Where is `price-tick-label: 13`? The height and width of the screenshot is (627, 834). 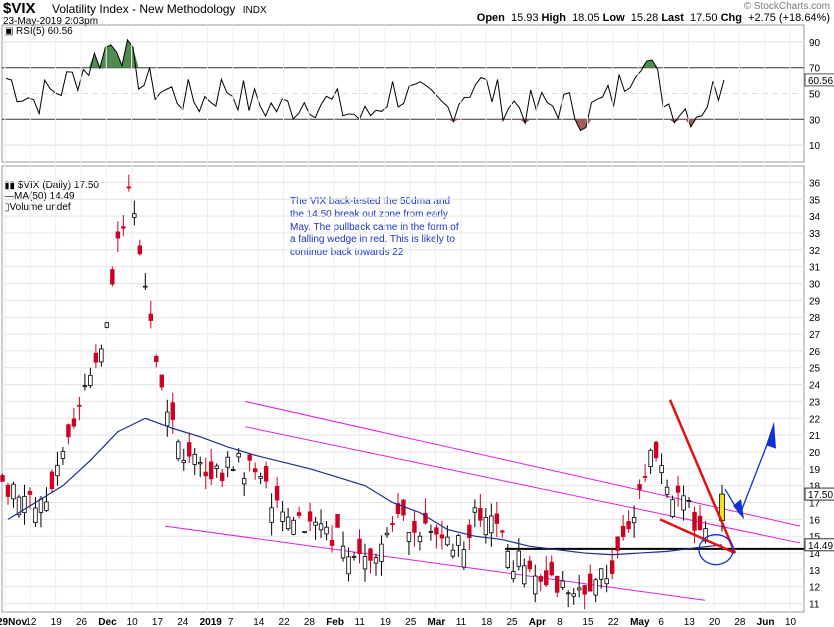
price-tick-label: 13 is located at coordinates (815, 571).